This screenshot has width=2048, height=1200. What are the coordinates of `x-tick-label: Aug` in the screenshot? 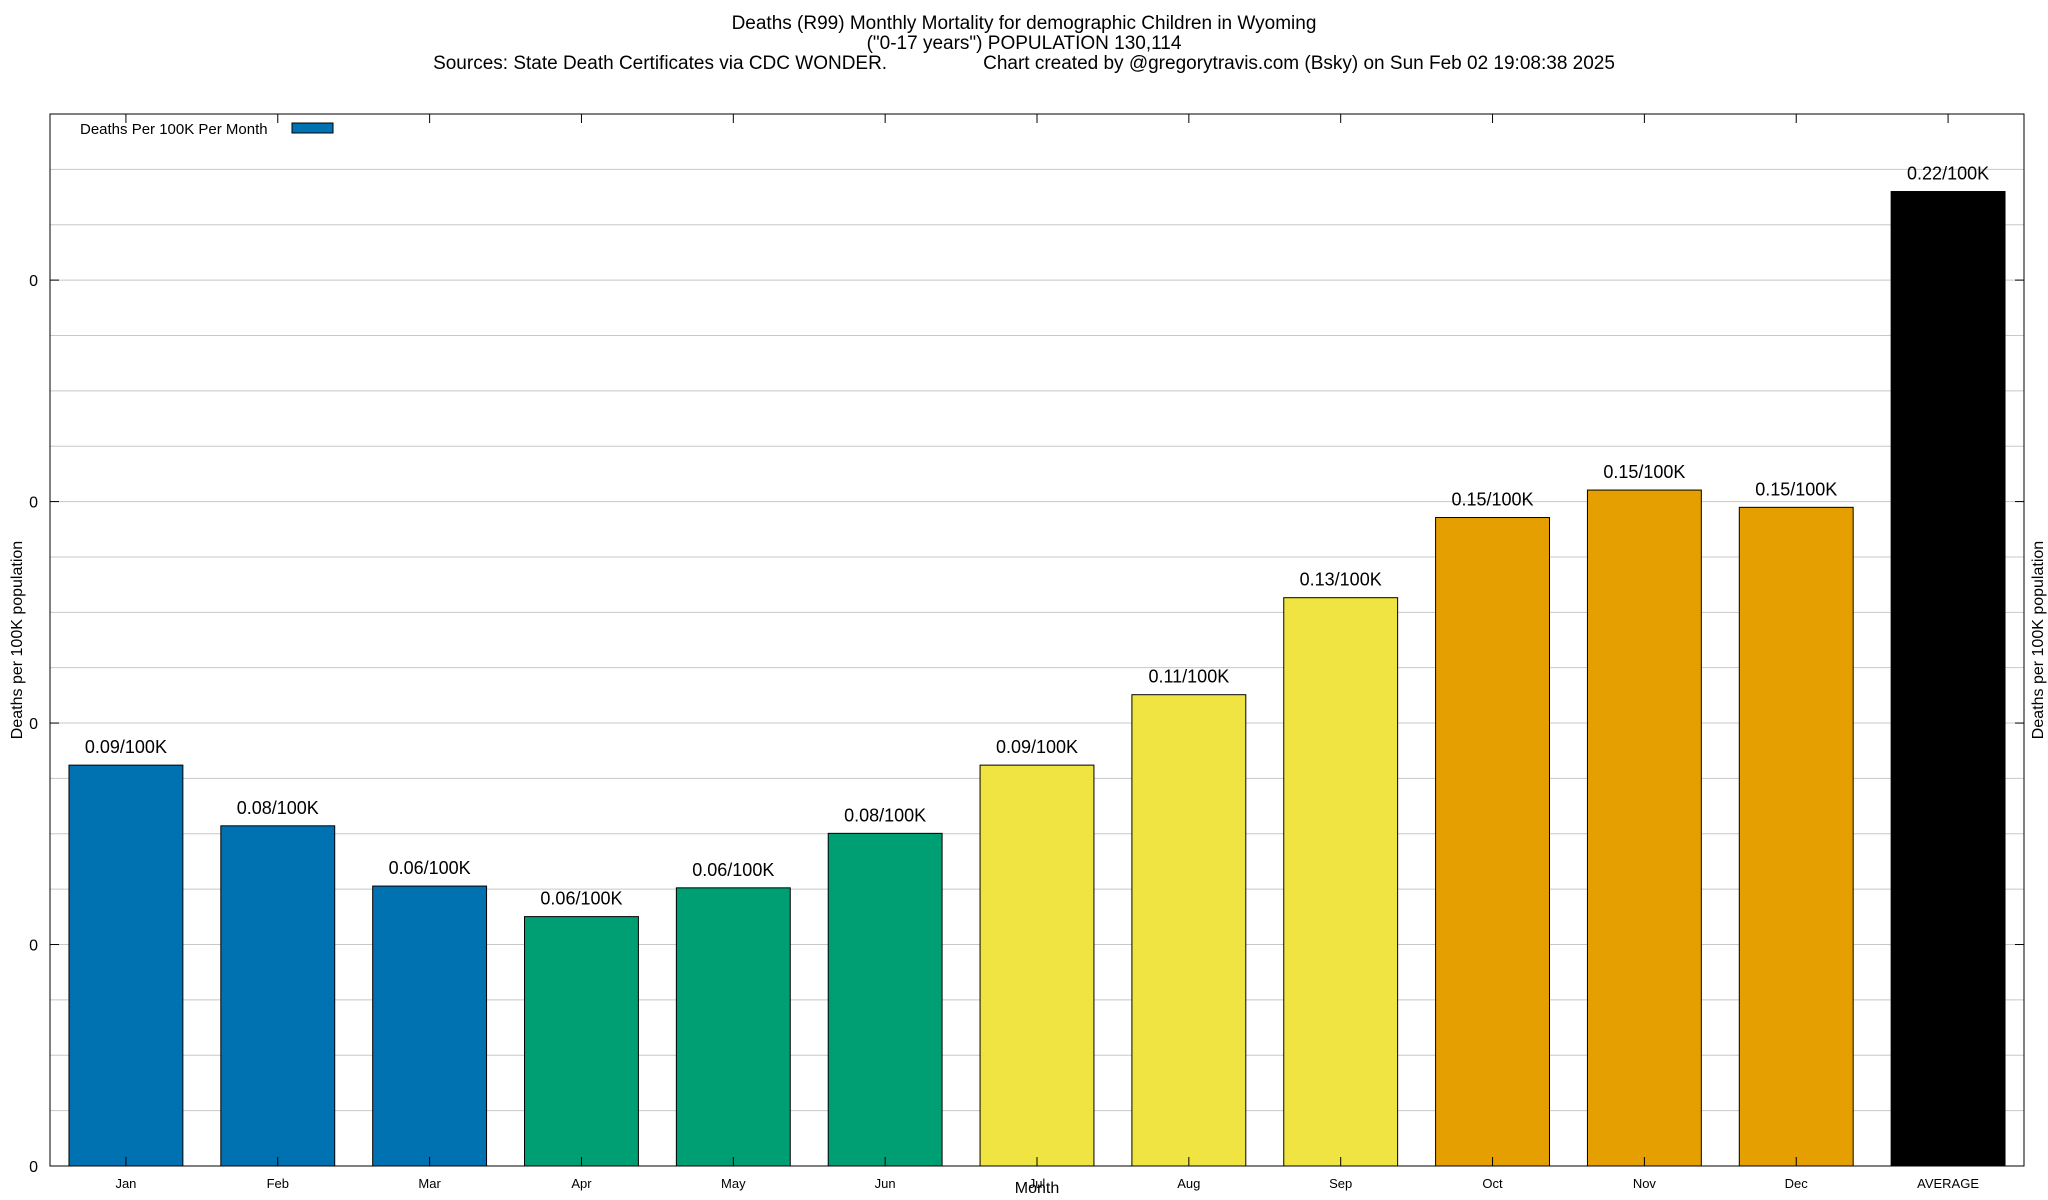 It's located at (1188, 1183).